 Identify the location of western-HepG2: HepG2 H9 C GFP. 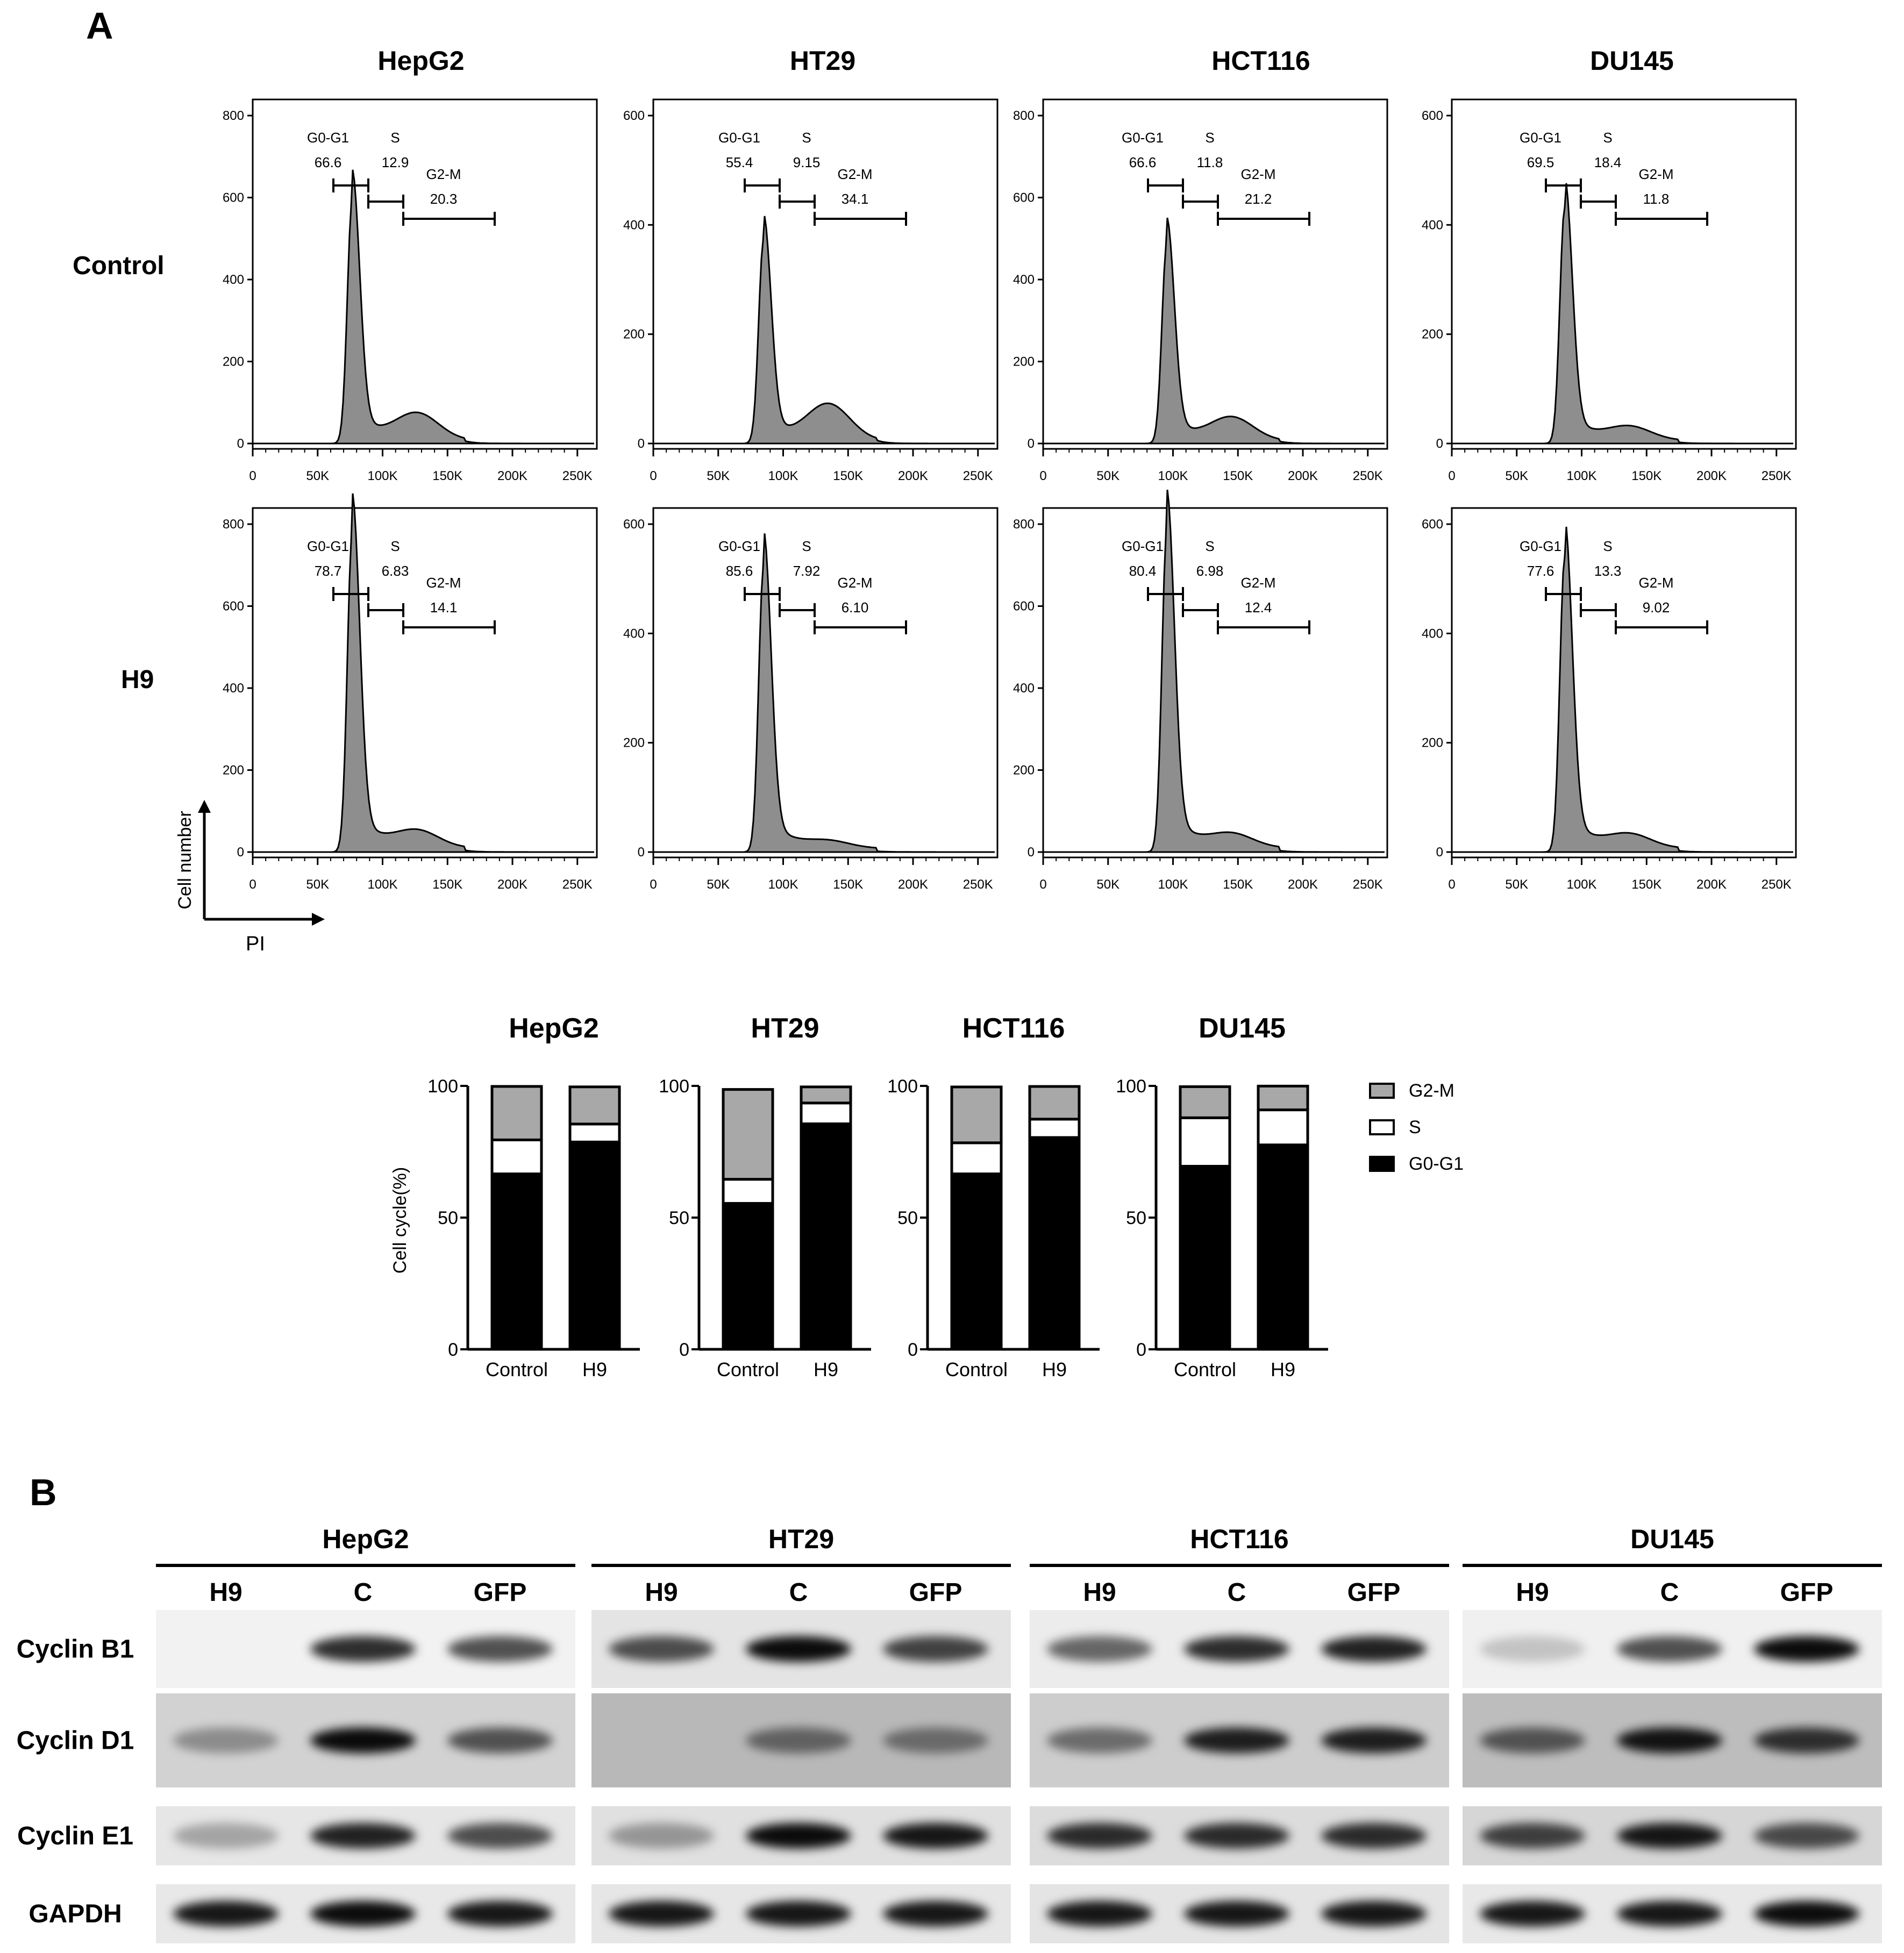
(365, 1733).